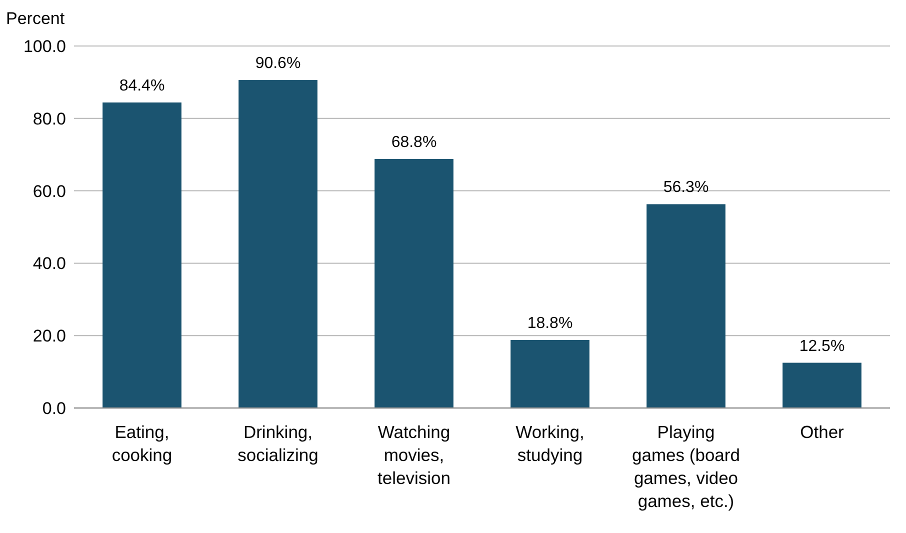 This screenshot has height=533, width=906. Describe the element at coordinates (278, 63) in the screenshot. I see `data-label: 90.6%` at that location.